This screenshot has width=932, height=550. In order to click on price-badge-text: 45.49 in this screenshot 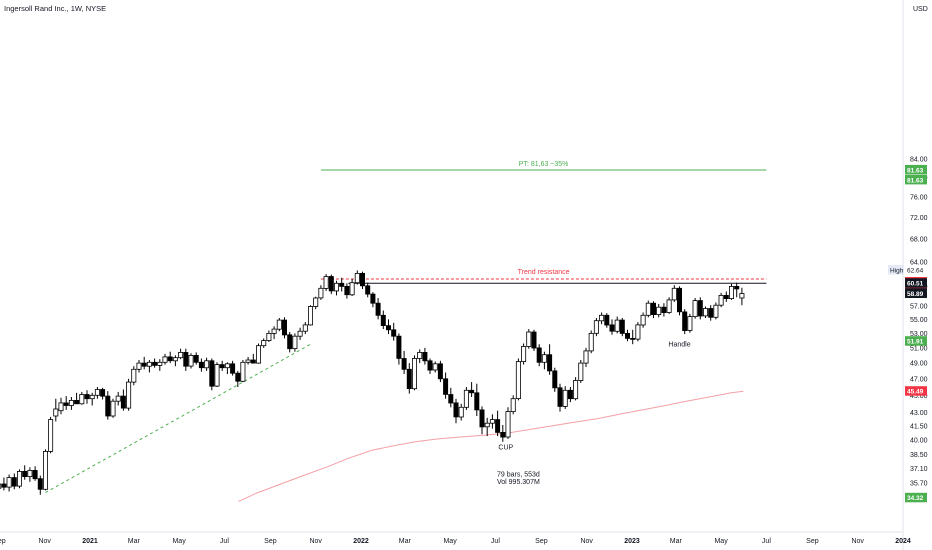, I will do `click(915, 392)`.